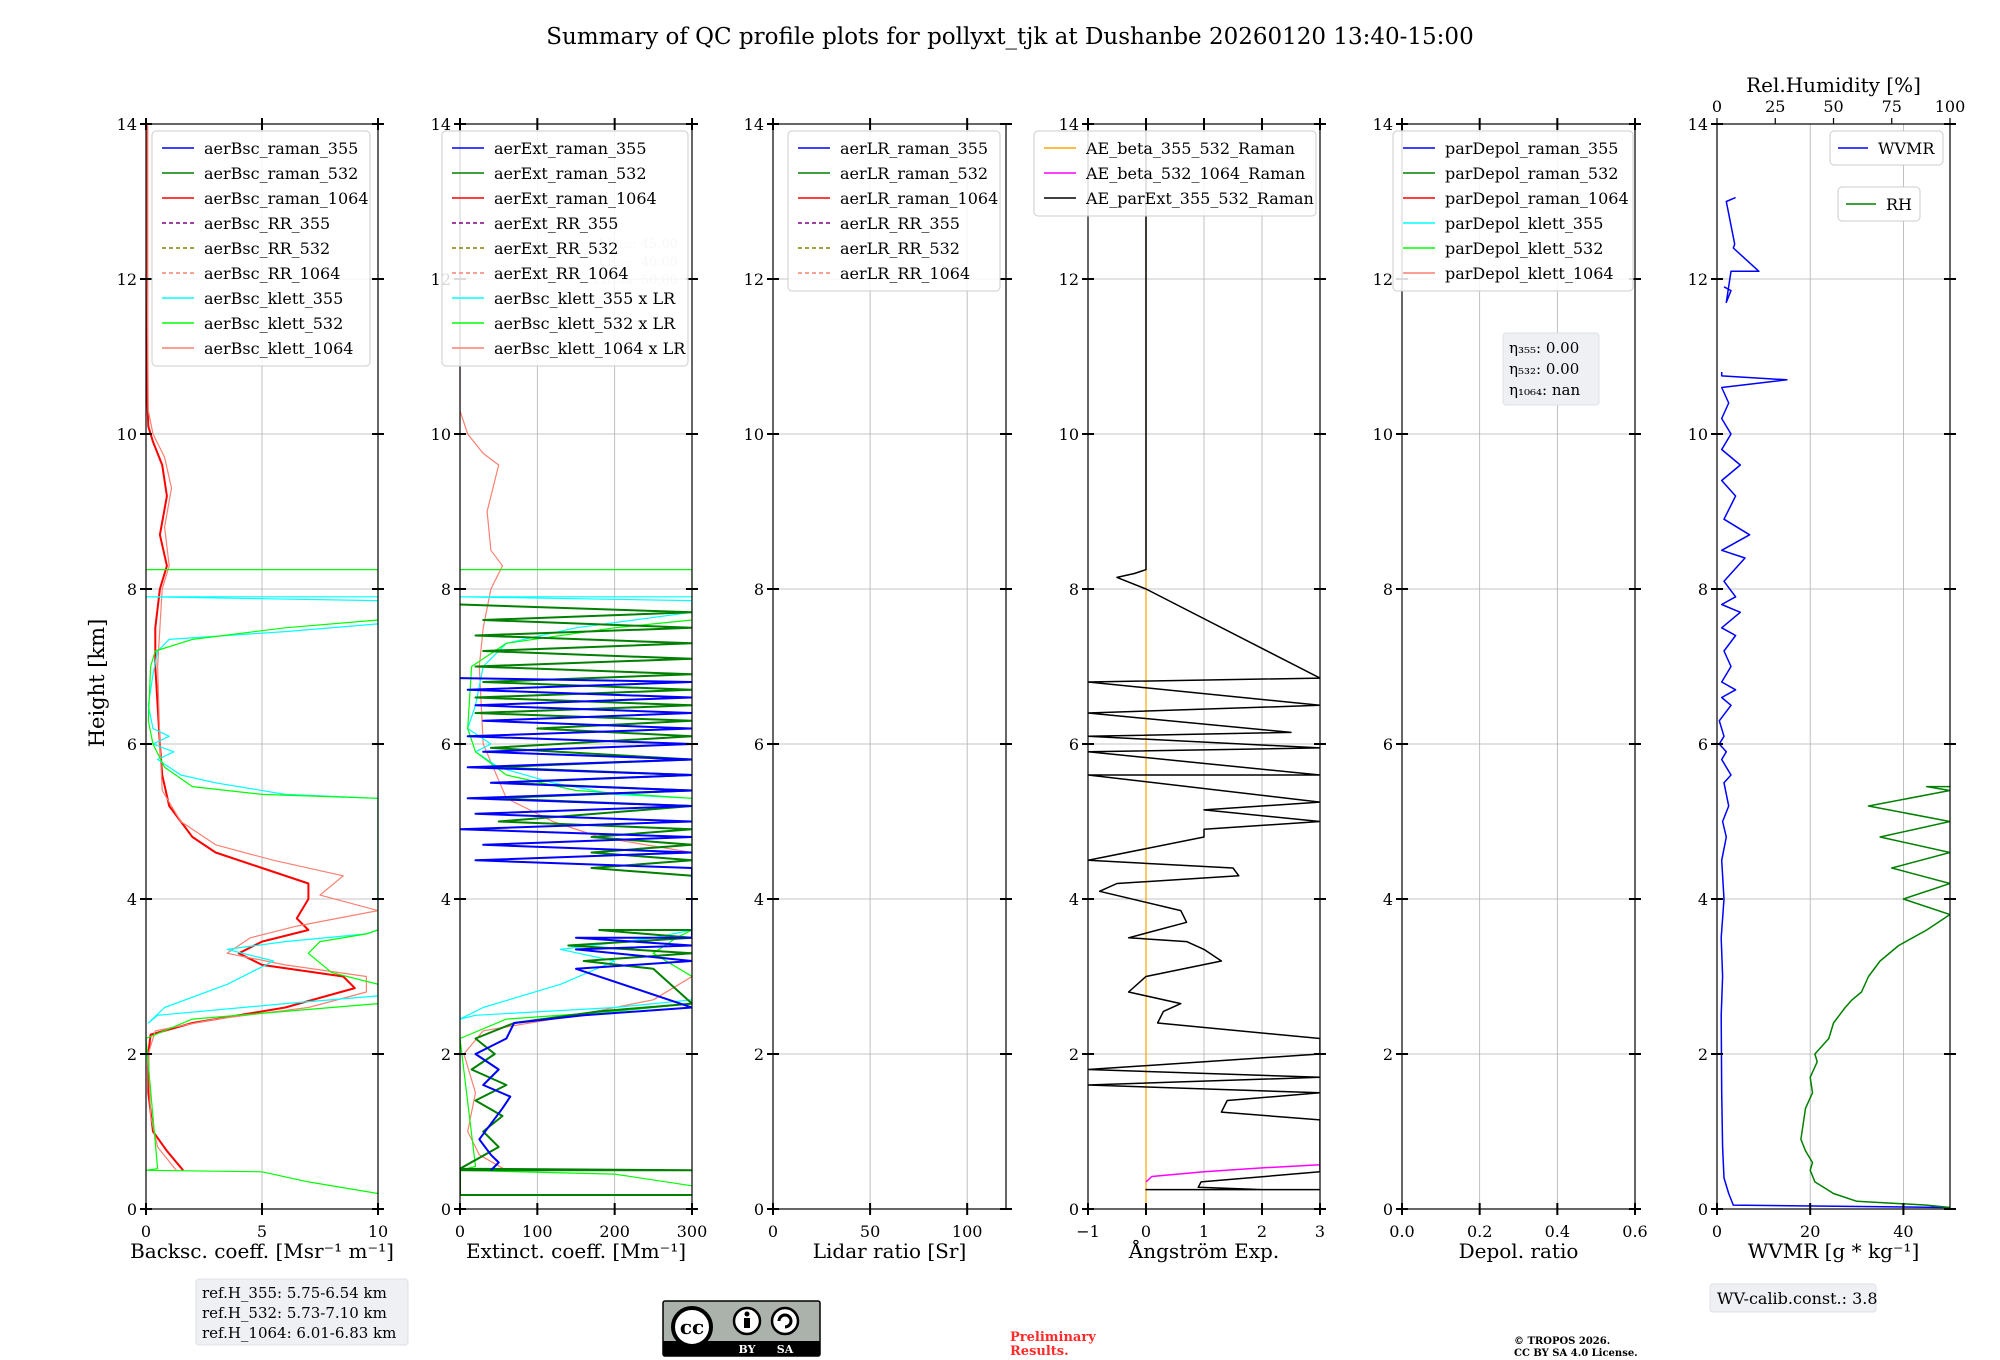 This screenshot has width=2000, height=1360. I want to click on ytick-label: 0, so click(1703, 1209).